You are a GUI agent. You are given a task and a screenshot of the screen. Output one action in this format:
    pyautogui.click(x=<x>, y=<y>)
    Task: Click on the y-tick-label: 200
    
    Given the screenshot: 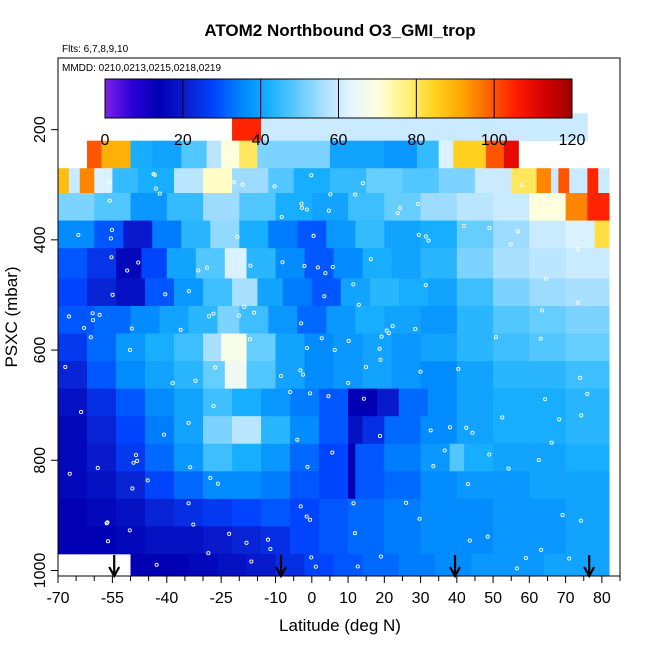 What is the action you would take?
    pyautogui.click(x=40, y=129)
    